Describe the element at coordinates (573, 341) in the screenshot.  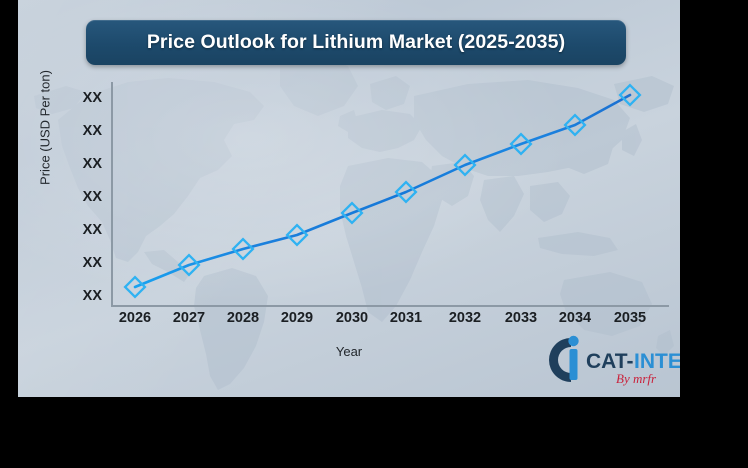
I see `logo-i-dot-icon` at that location.